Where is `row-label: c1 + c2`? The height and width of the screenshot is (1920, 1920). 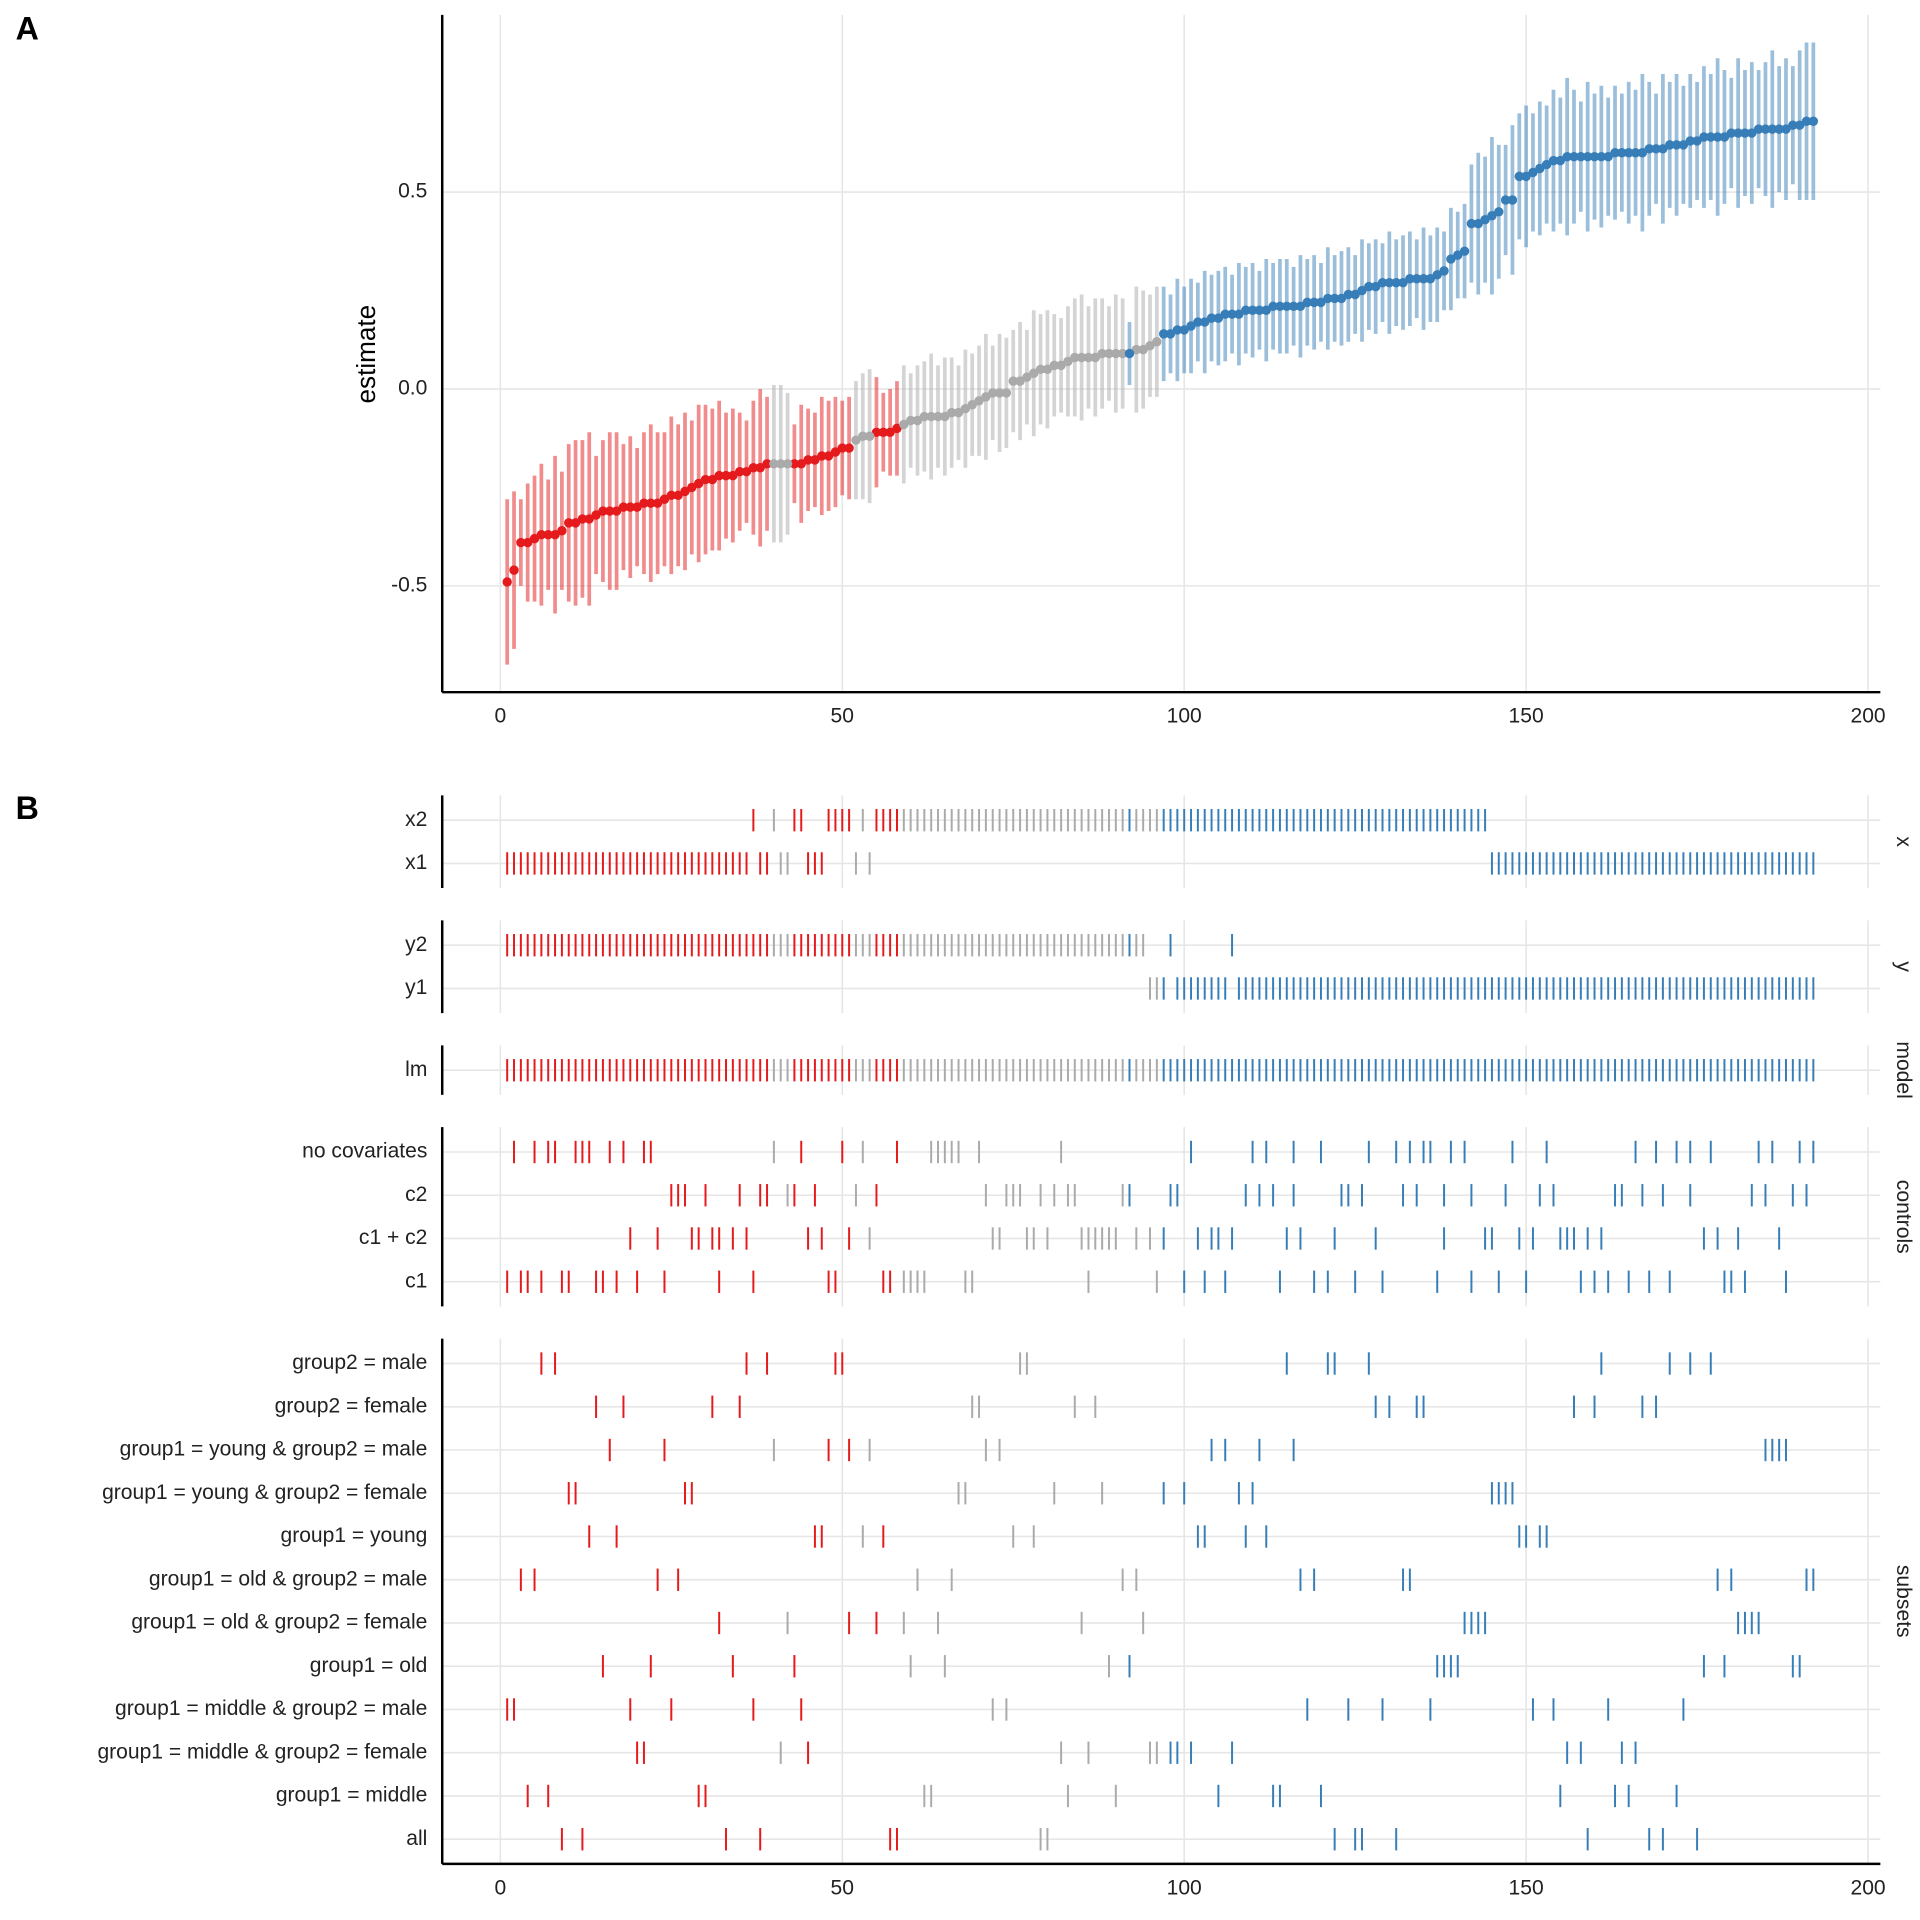 row-label: c1 + c2 is located at coordinates (393, 1237).